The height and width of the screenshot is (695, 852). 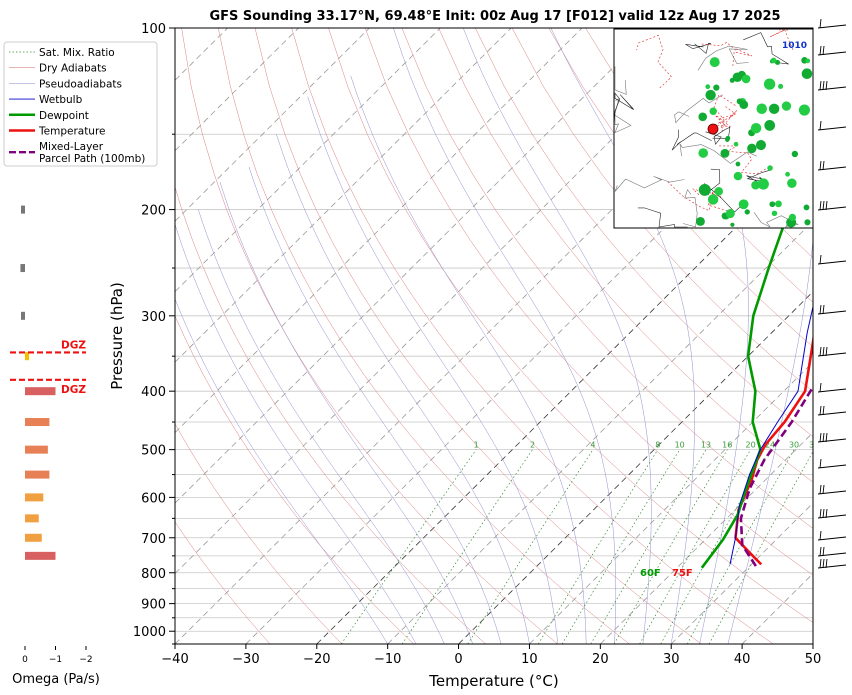 What do you see at coordinates (149, 632) in the screenshot?
I see `y-tick-label: 1000` at bounding box center [149, 632].